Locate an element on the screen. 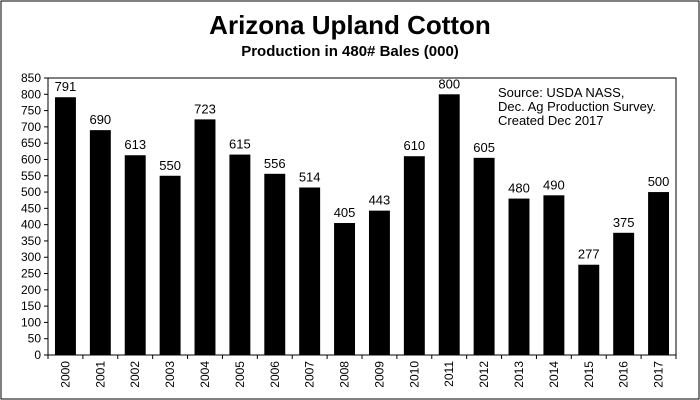 The image size is (700, 400). x-tick-label: 2000 is located at coordinates (65, 374).